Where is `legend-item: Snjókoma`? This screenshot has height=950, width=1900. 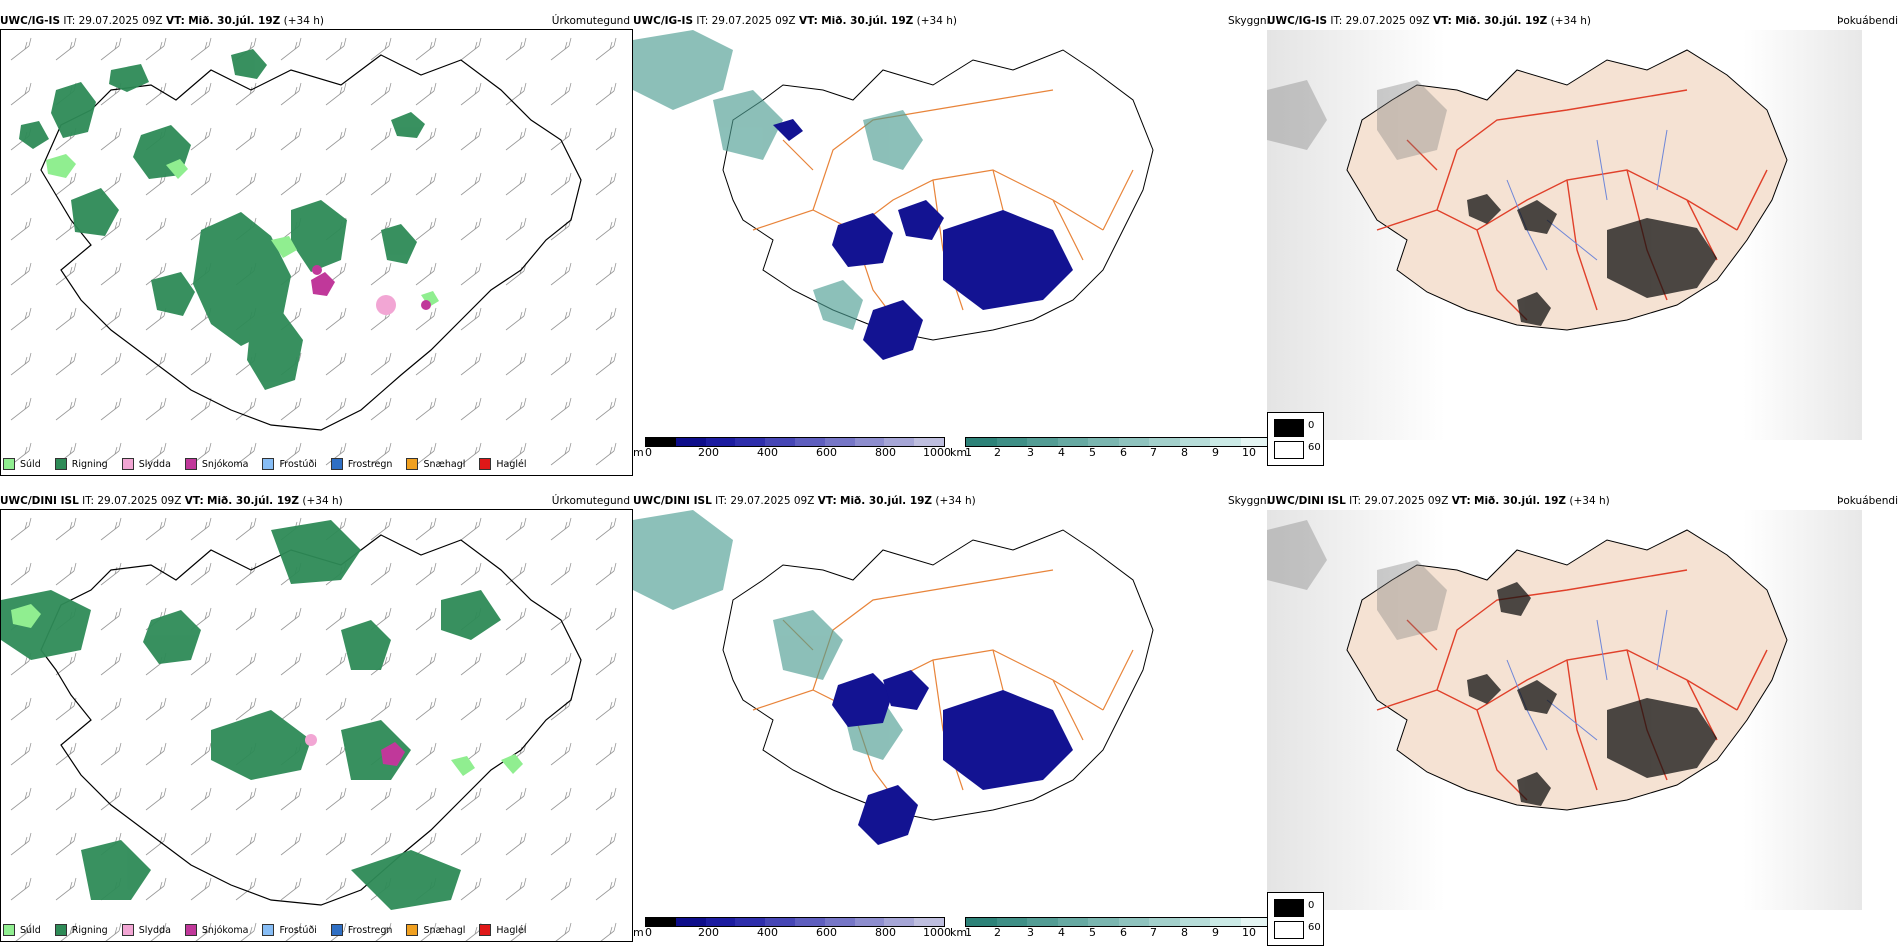
legend-item: Snjókoma is located at coordinates (216, 464).